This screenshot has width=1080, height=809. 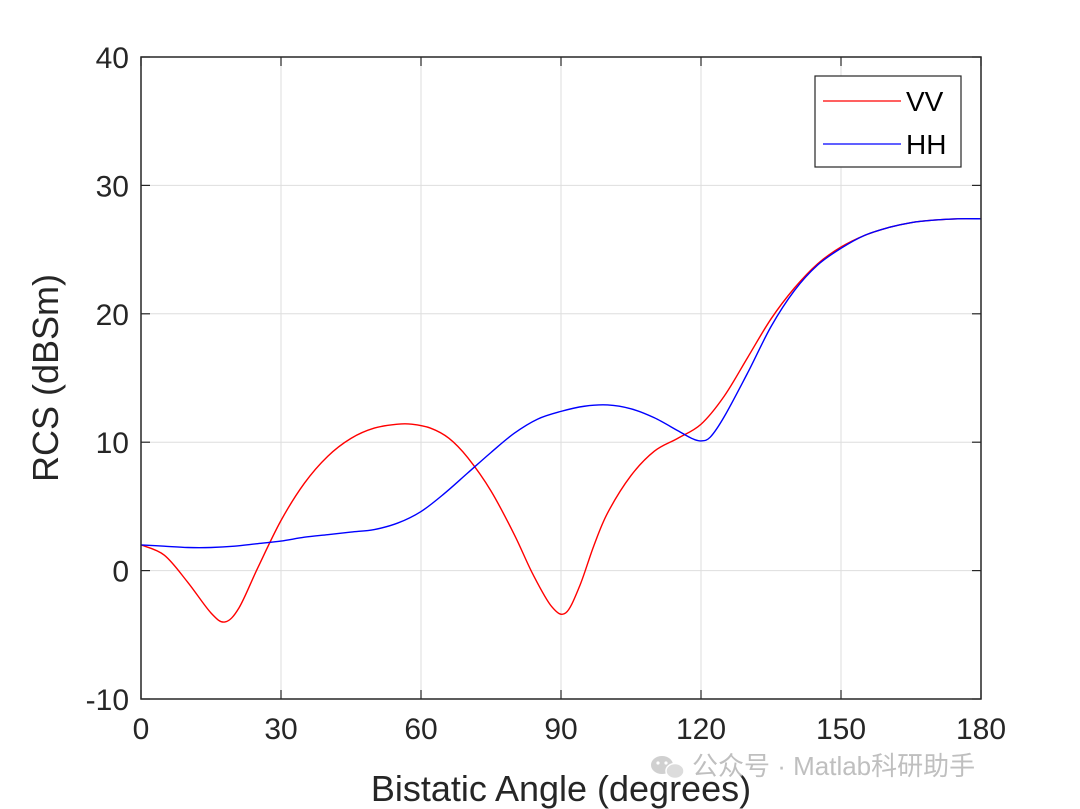 I want to click on x-tick-labels: 0 30 60 90 120 150 180, so click(x=569, y=729).